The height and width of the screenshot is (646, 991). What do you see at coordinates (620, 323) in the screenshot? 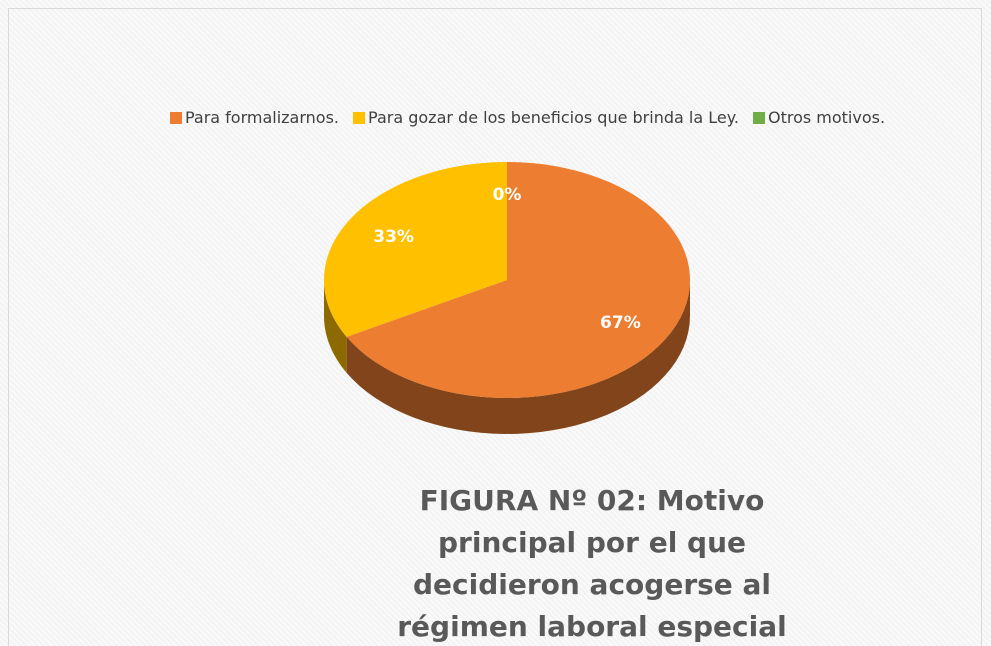
I see `data-label: 67%` at bounding box center [620, 323].